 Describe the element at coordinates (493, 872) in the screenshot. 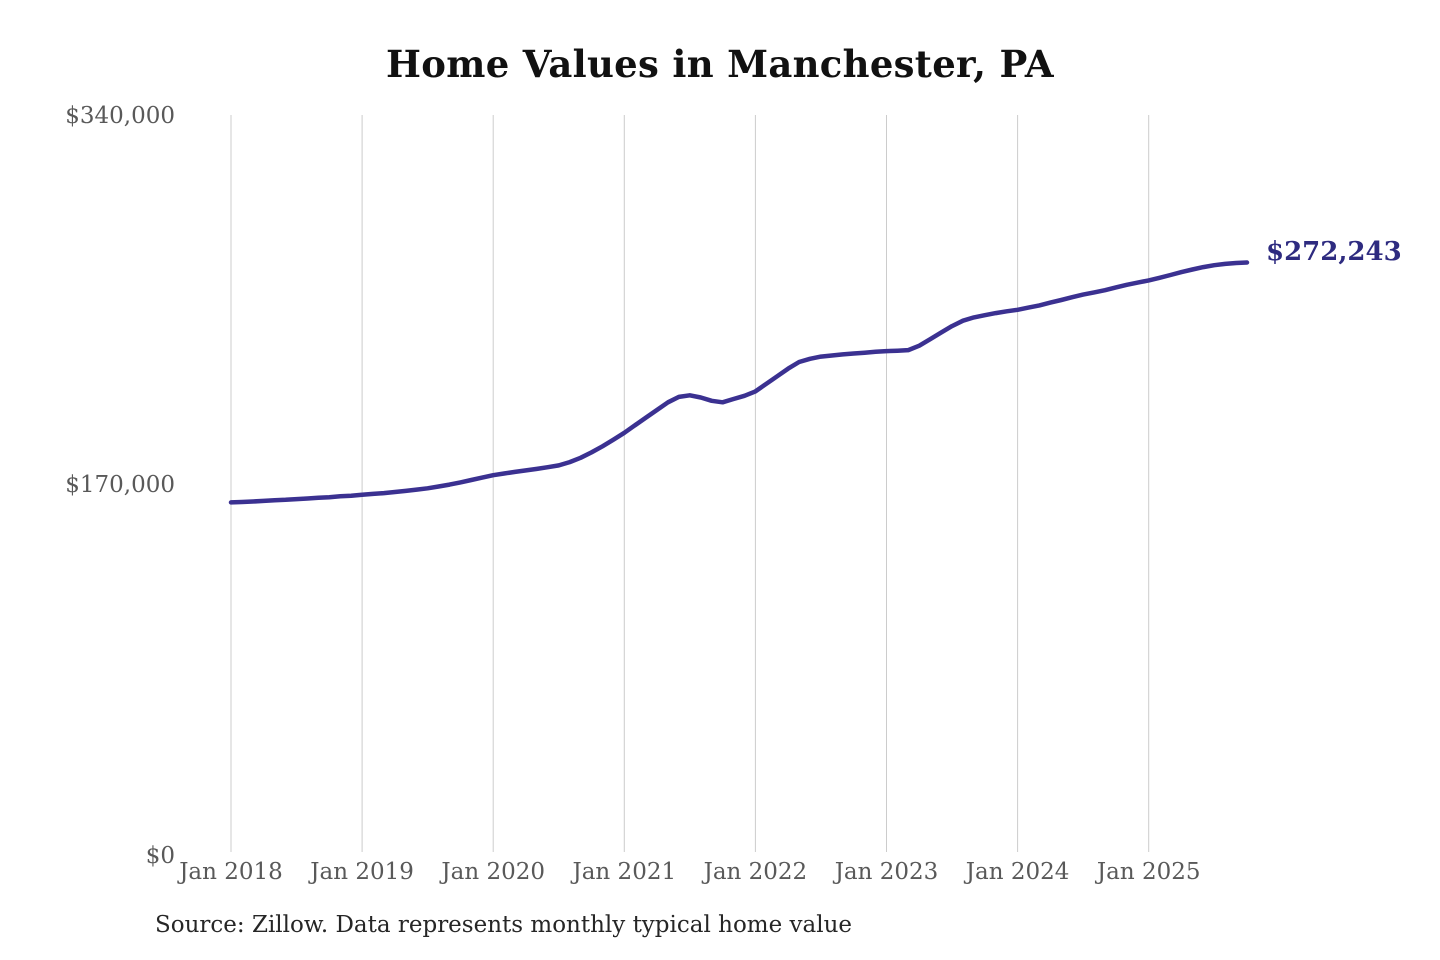

I see `x-tick-label: Jan 2020` at that location.